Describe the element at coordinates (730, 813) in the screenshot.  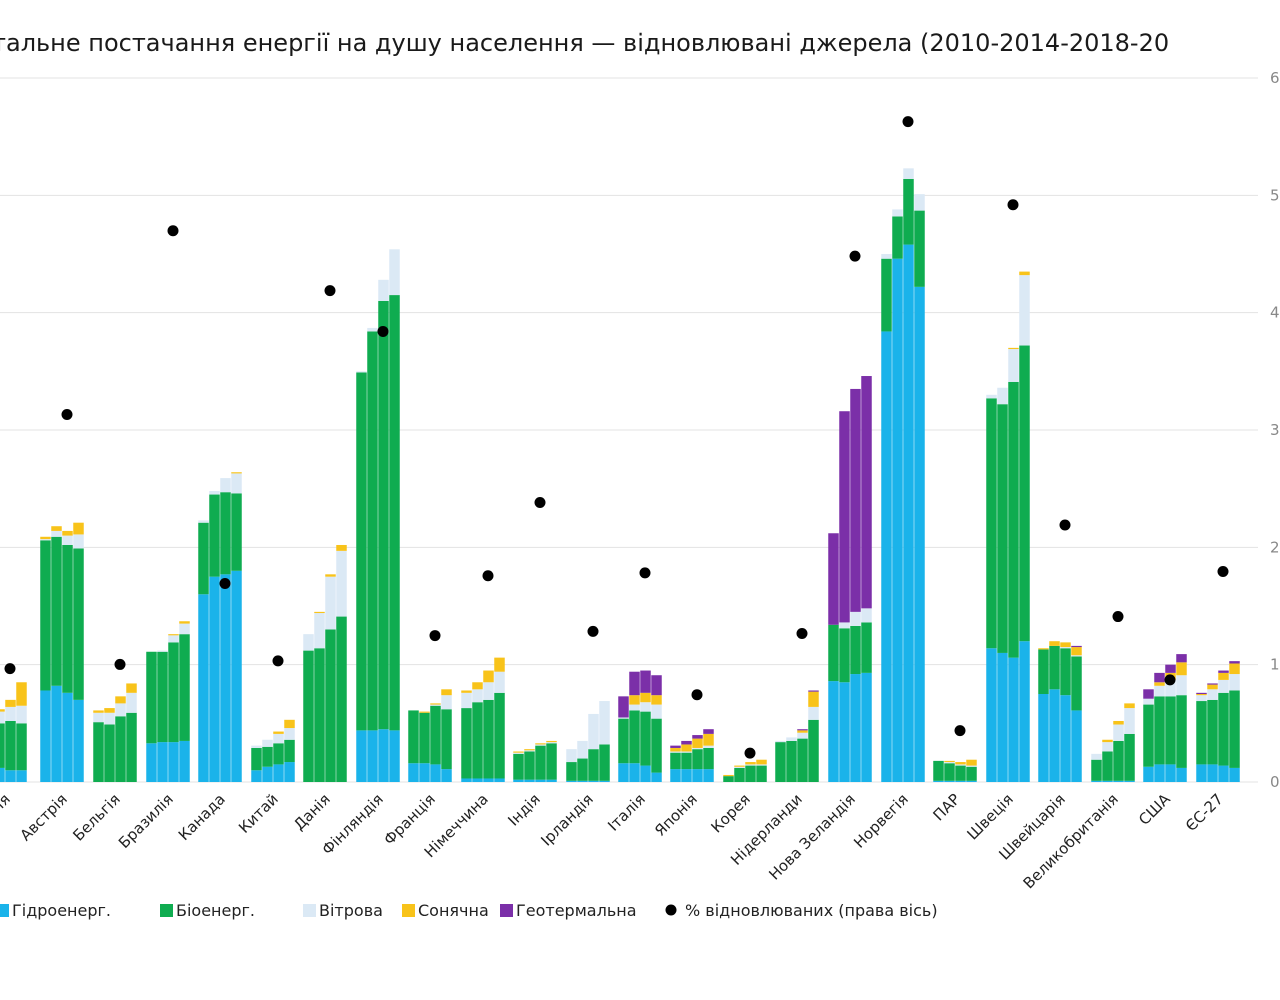
I see `category-label: Корея` at that location.